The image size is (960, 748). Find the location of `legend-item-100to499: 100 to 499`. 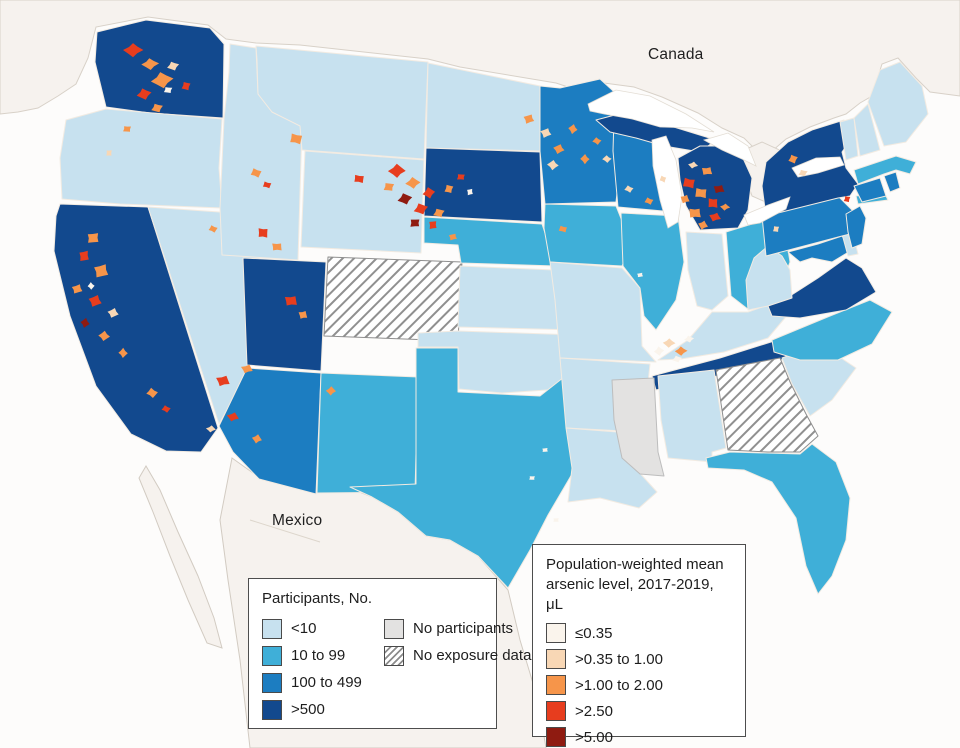

legend-item-100to499: 100 to 499 is located at coordinates (323, 682).